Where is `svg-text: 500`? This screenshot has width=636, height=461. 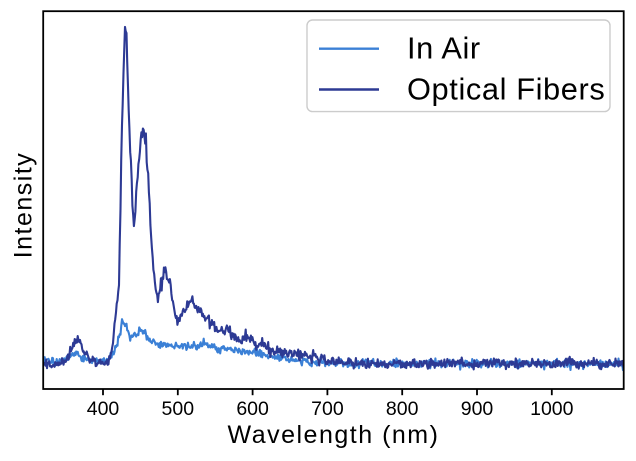
svg-text: 500 is located at coordinates (178, 409).